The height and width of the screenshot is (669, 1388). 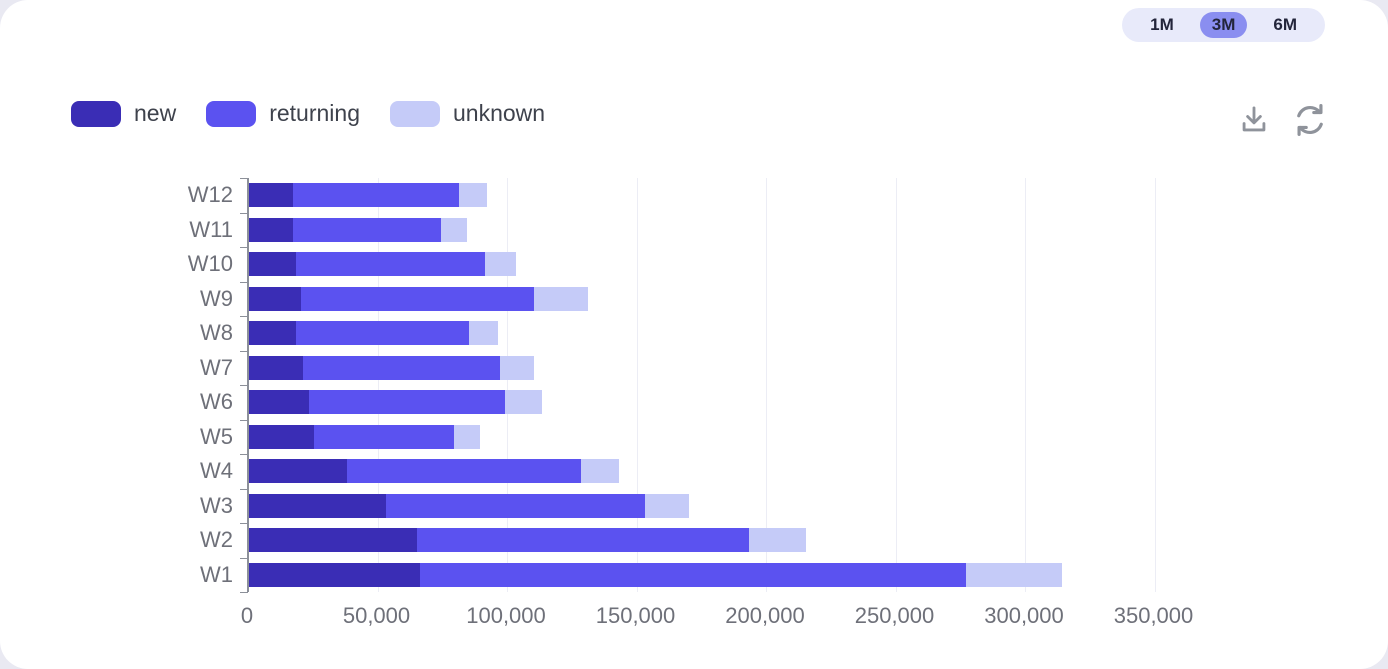 I want to click on bar-segment-w5-new, so click(x=281, y=436).